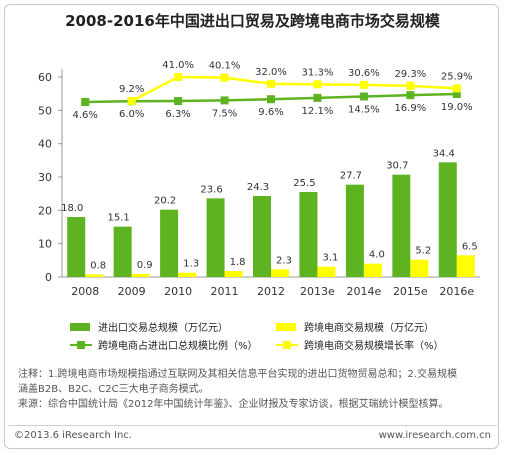 The image size is (505, 455). I want to click on legend-label-total: 进出口交易总规模（万亿元）, so click(163, 328).